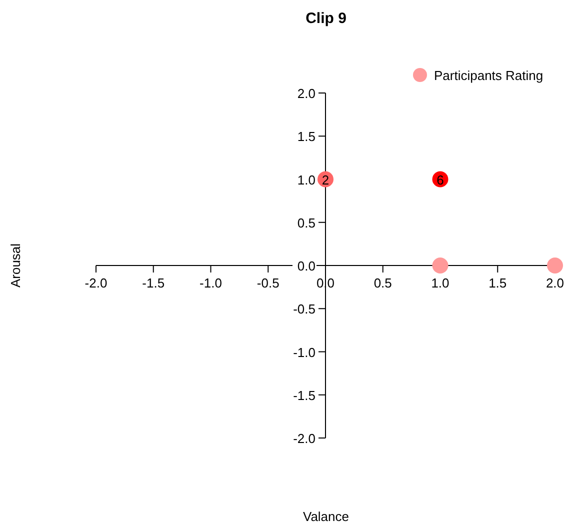 The width and height of the screenshot is (566, 531). I want to click on legend-label: Participants Rating, so click(489, 75).